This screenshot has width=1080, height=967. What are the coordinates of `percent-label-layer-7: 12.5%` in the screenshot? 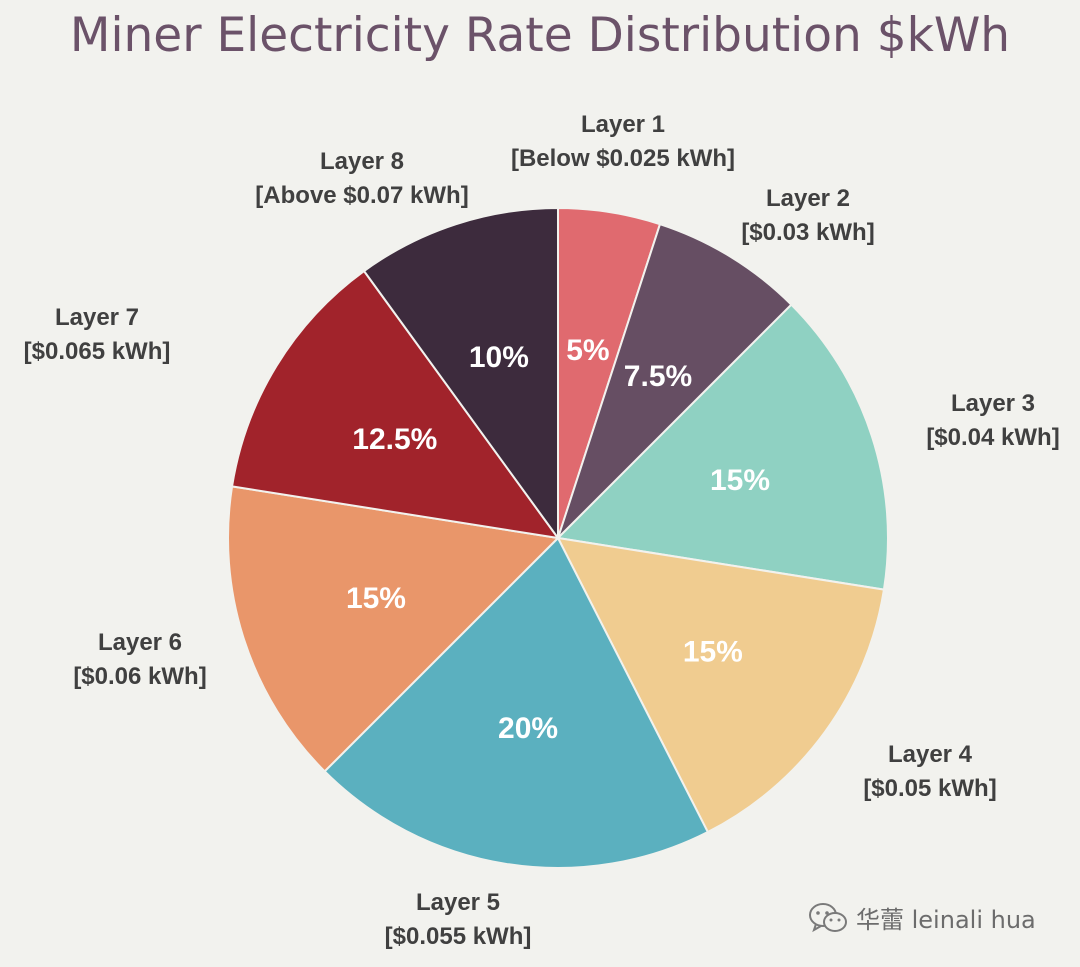 It's located at (394, 439).